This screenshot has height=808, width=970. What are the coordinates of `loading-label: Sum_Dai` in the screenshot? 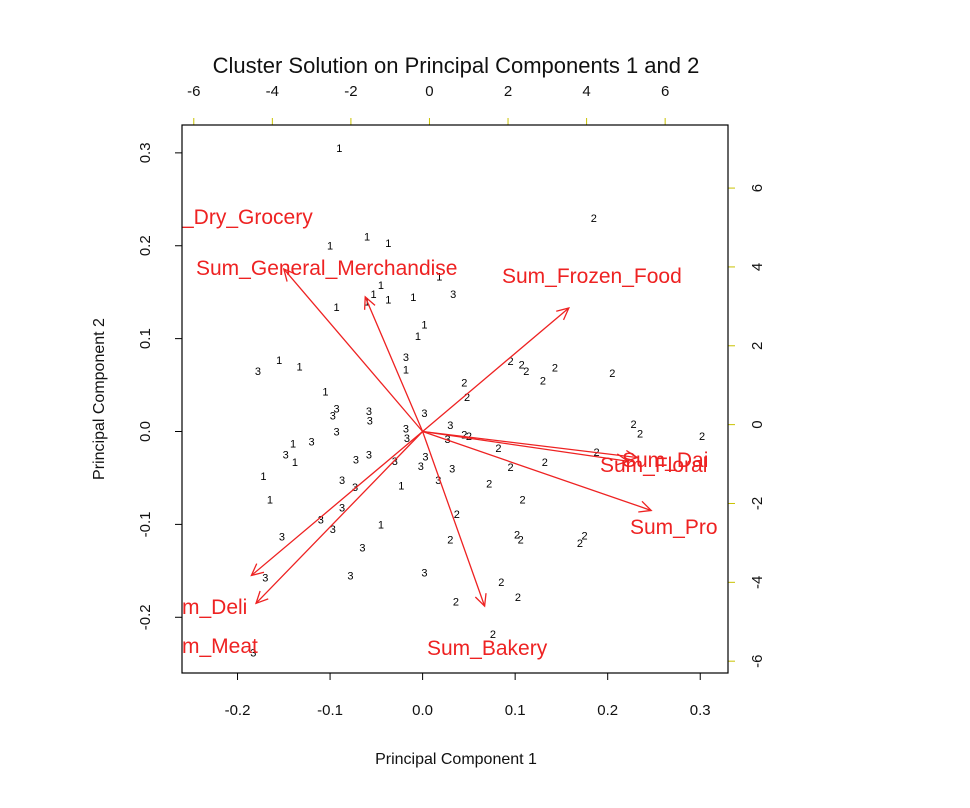 It's located at (665, 460).